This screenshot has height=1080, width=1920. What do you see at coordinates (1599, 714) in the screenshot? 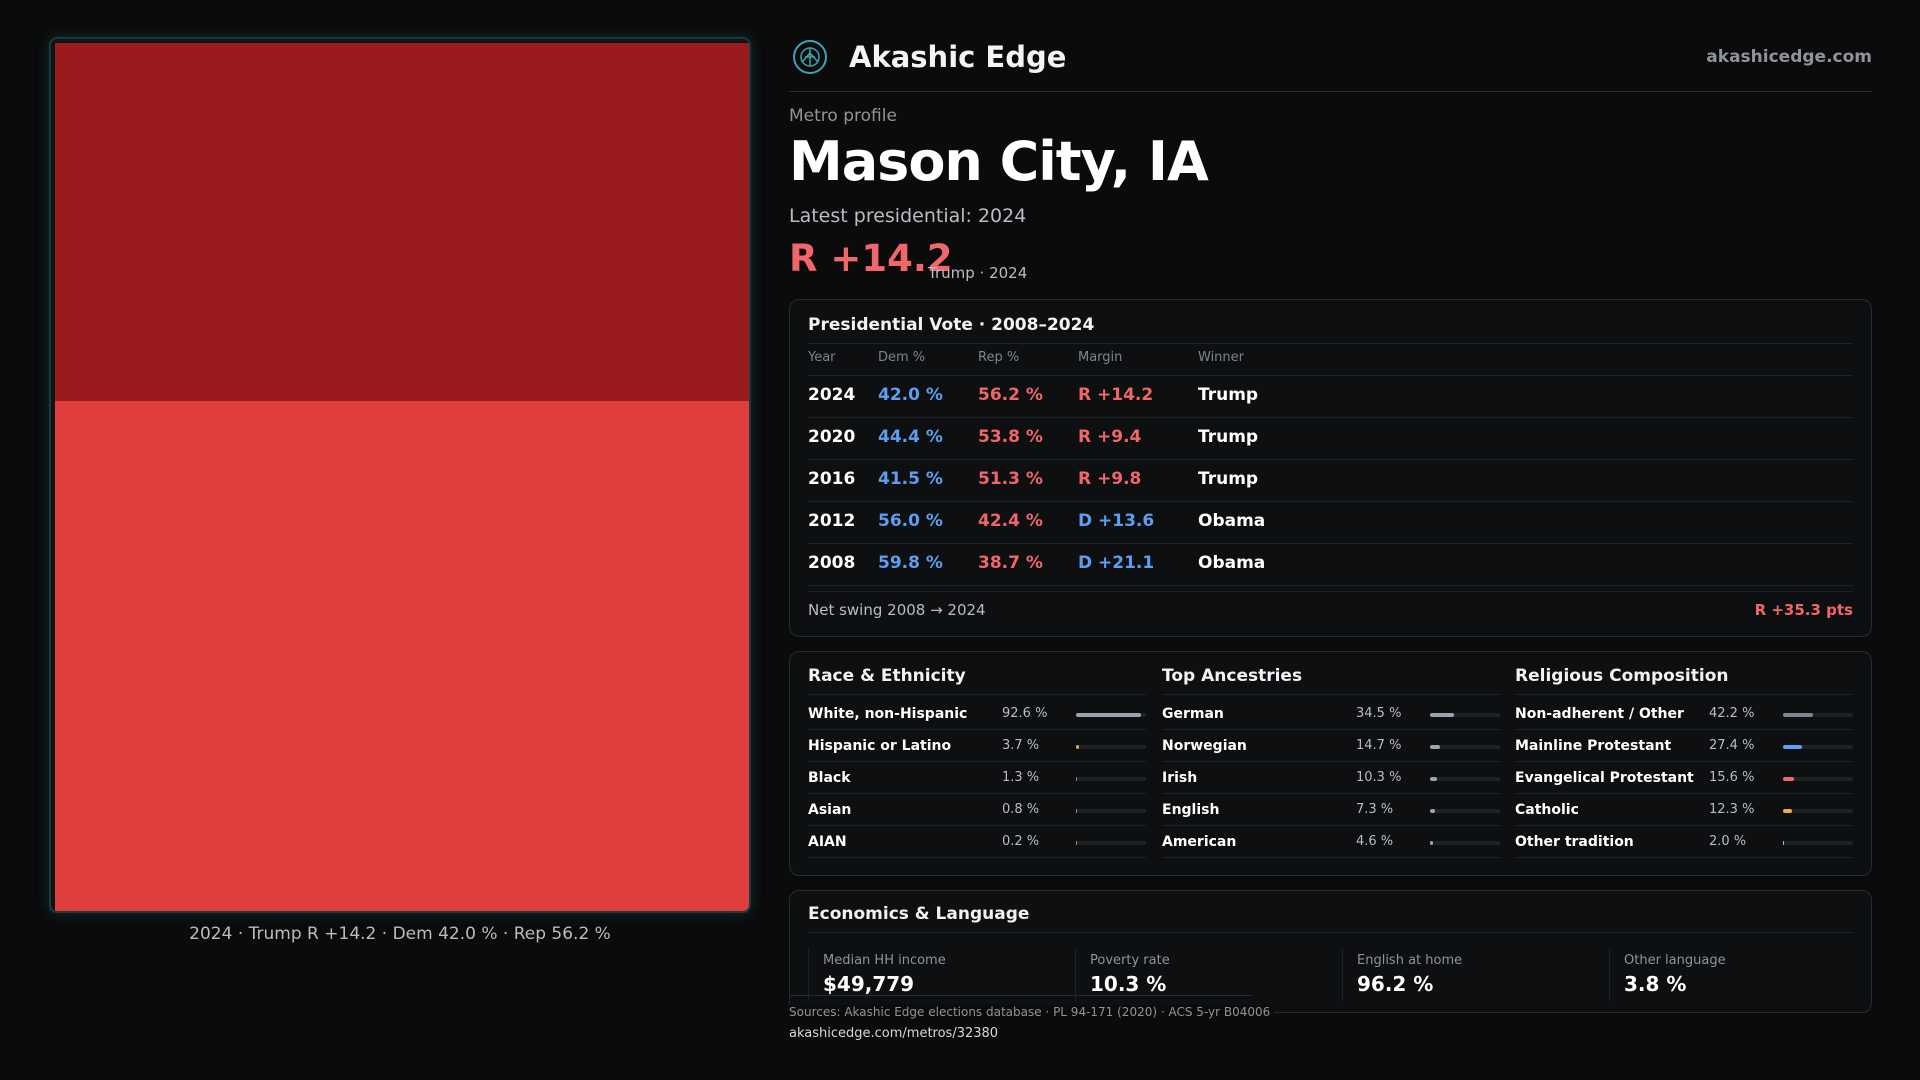
I see `item-label: Non-adherent / Other` at bounding box center [1599, 714].